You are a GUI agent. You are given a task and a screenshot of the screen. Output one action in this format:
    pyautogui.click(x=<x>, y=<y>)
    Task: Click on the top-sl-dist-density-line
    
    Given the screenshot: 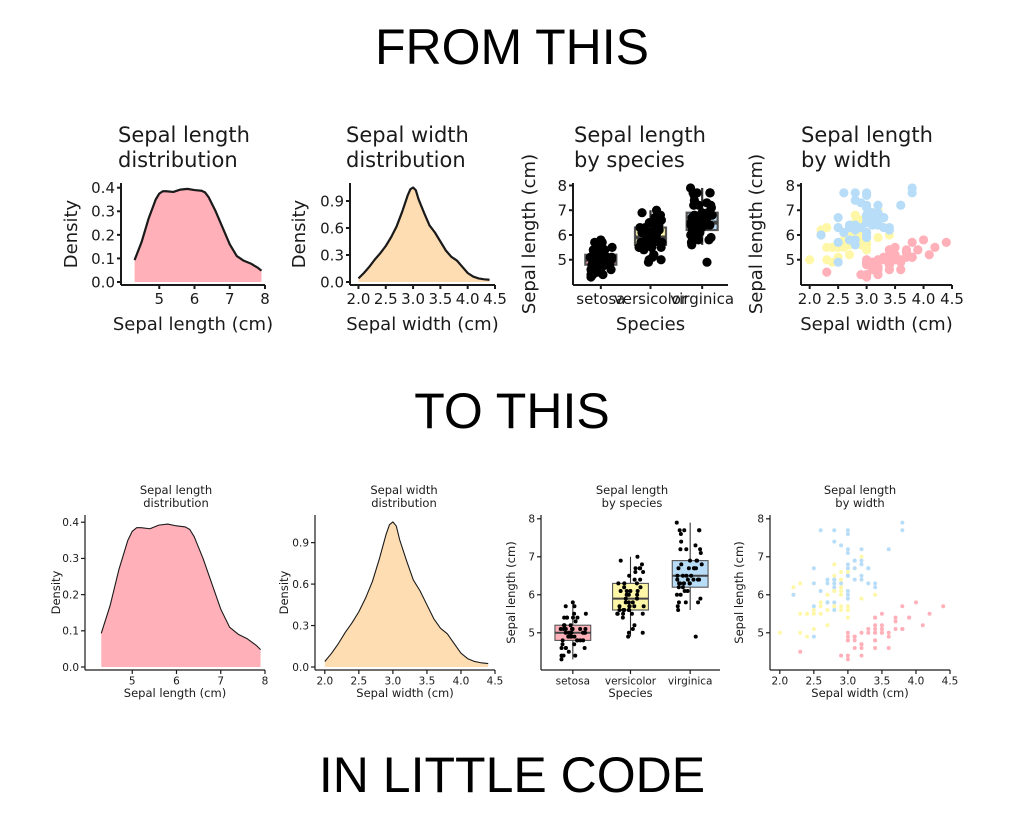 What is the action you would take?
    pyautogui.click(x=198, y=229)
    